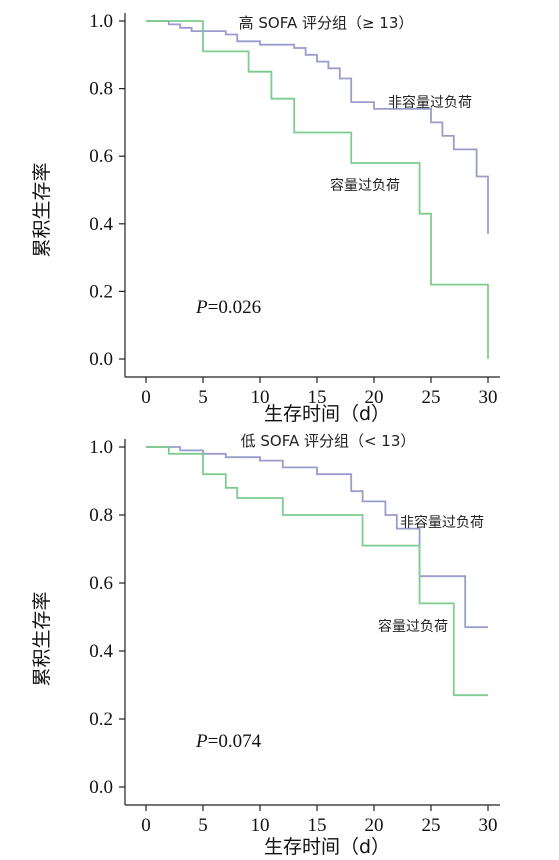  Describe the element at coordinates (328, 441) in the screenshot. I see `panel-title: 低 SOFA 评分组（< 13）` at that location.